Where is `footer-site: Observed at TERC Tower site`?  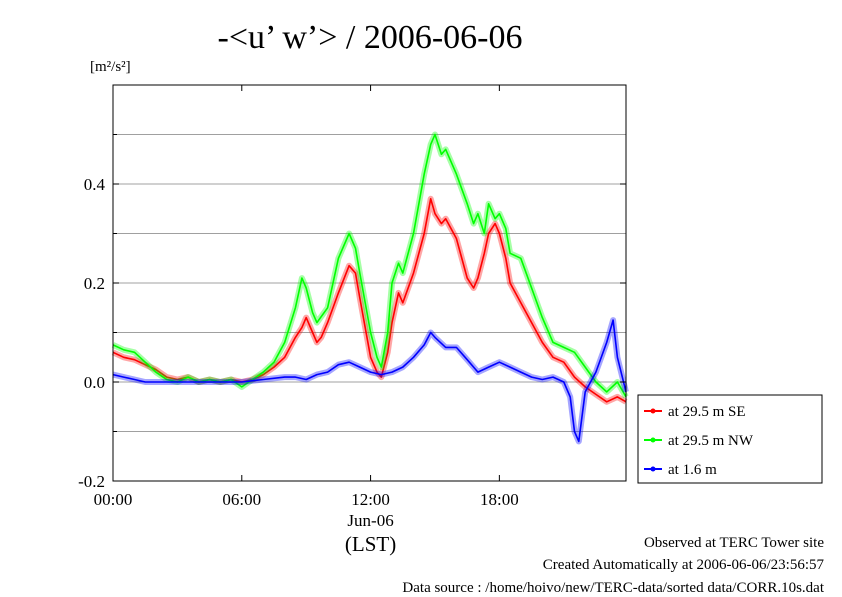 footer-site: Observed at TERC Tower site is located at coordinates (733, 543).